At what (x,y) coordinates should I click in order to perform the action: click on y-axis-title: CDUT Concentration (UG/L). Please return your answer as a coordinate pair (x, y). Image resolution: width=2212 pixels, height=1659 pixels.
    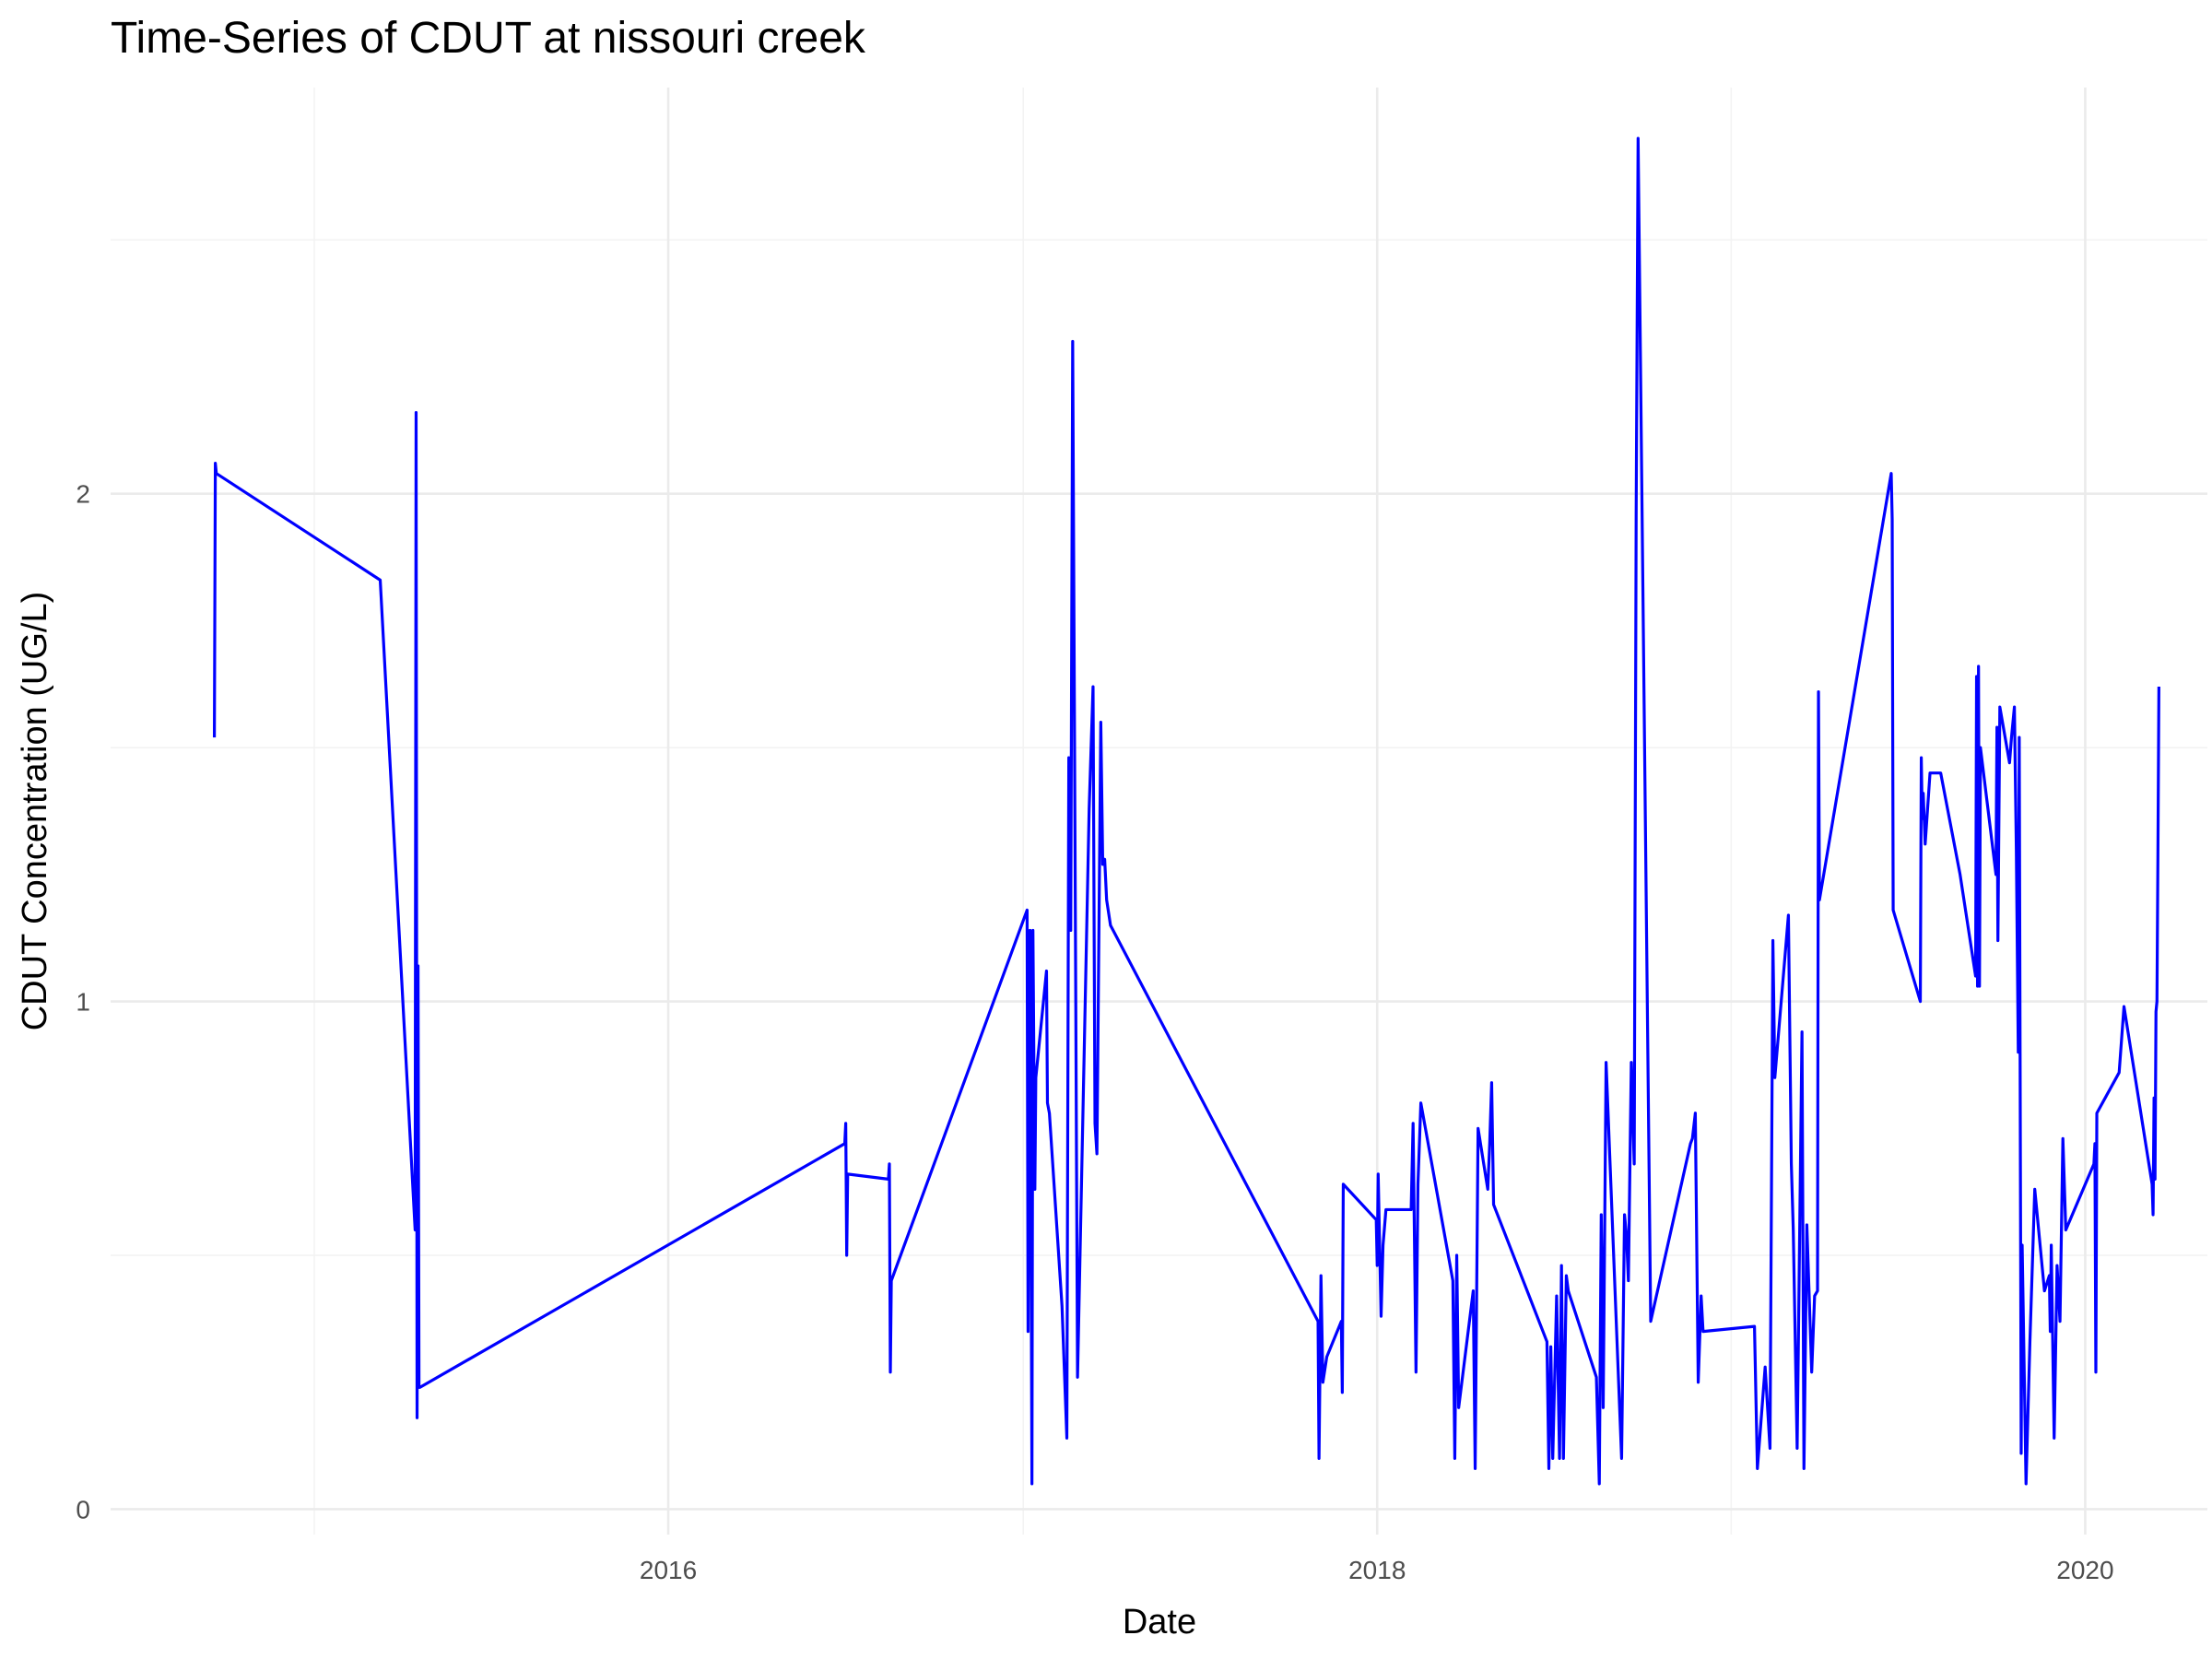
    Looking at the image, I should click on (35, 811).